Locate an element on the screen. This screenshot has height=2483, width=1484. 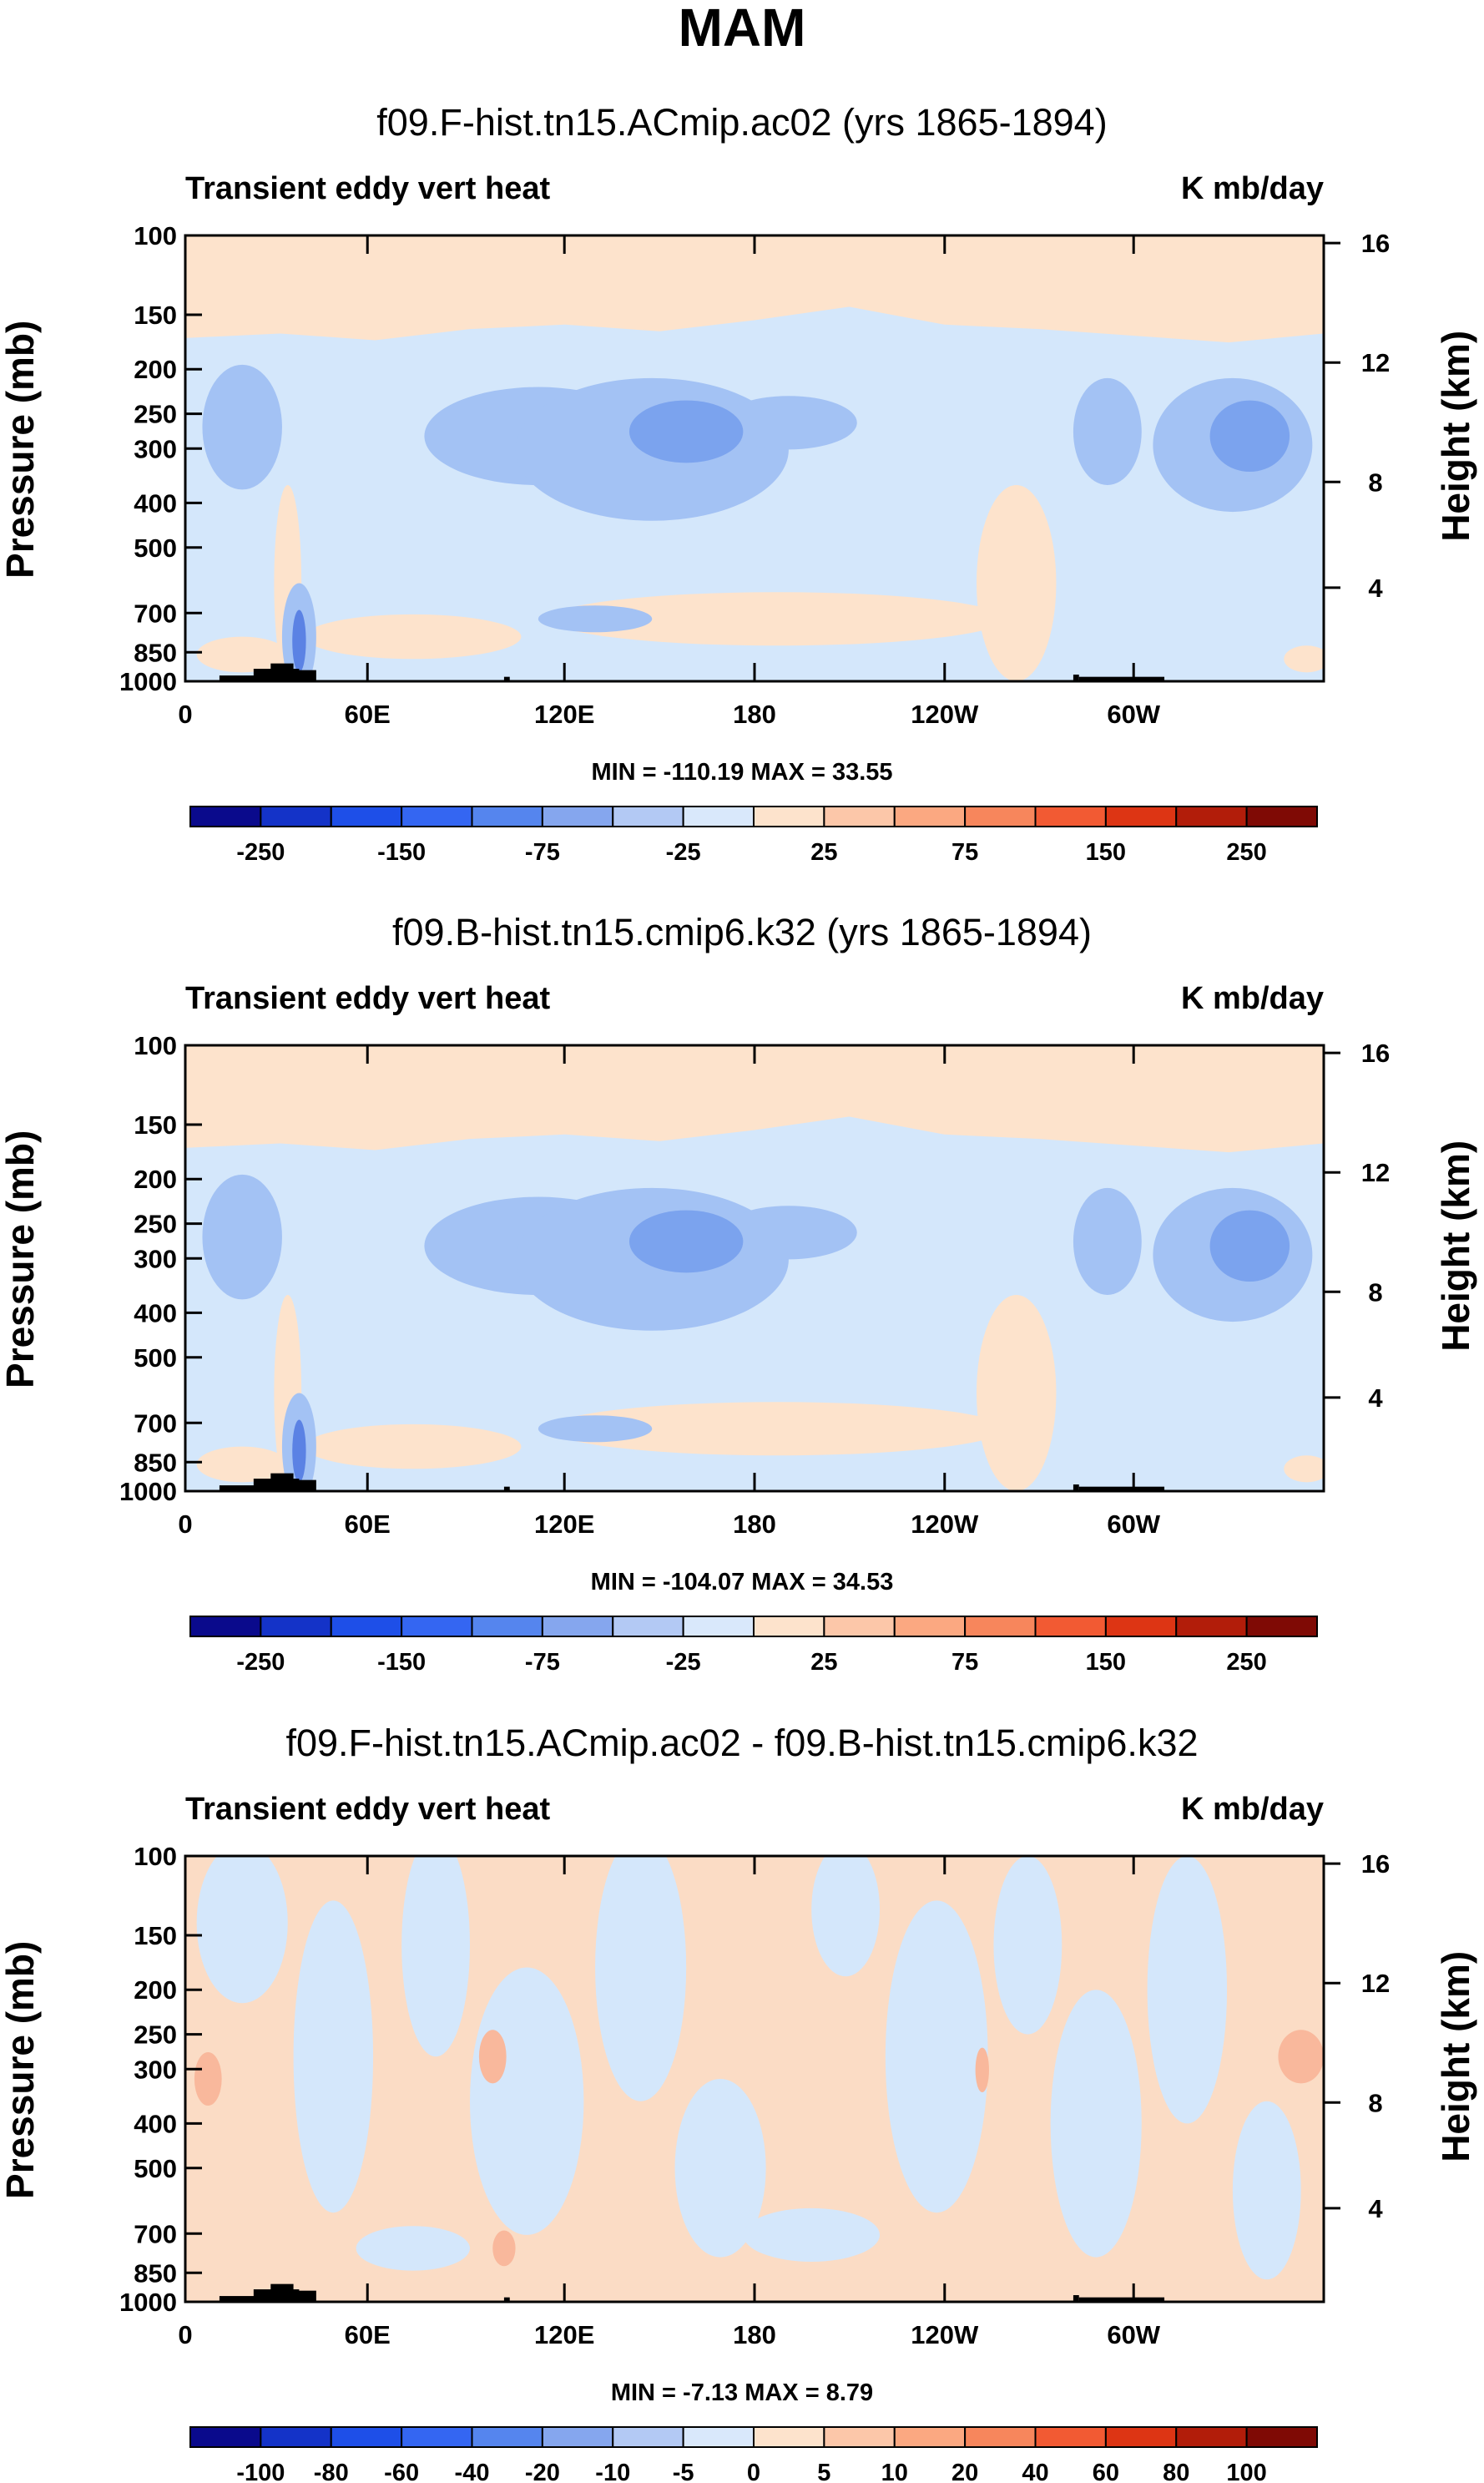
y-right-axis-label: Height (km) is located at coordinates (1455, 2056).